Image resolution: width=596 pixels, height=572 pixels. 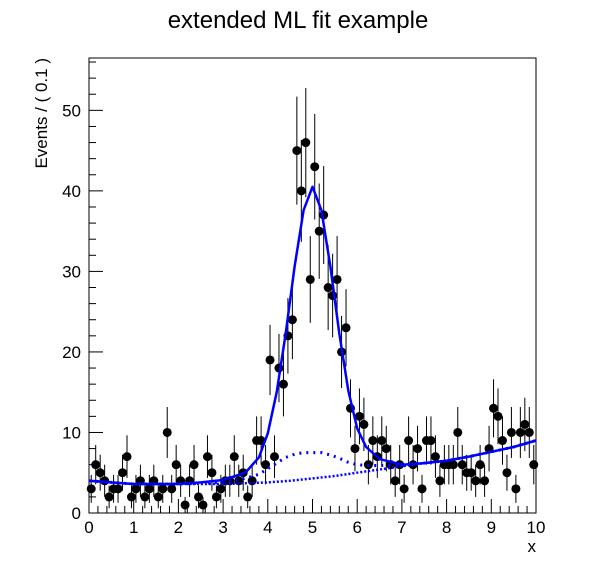 I want to click on y-tick-label: 10, so click(x=71, y=432).